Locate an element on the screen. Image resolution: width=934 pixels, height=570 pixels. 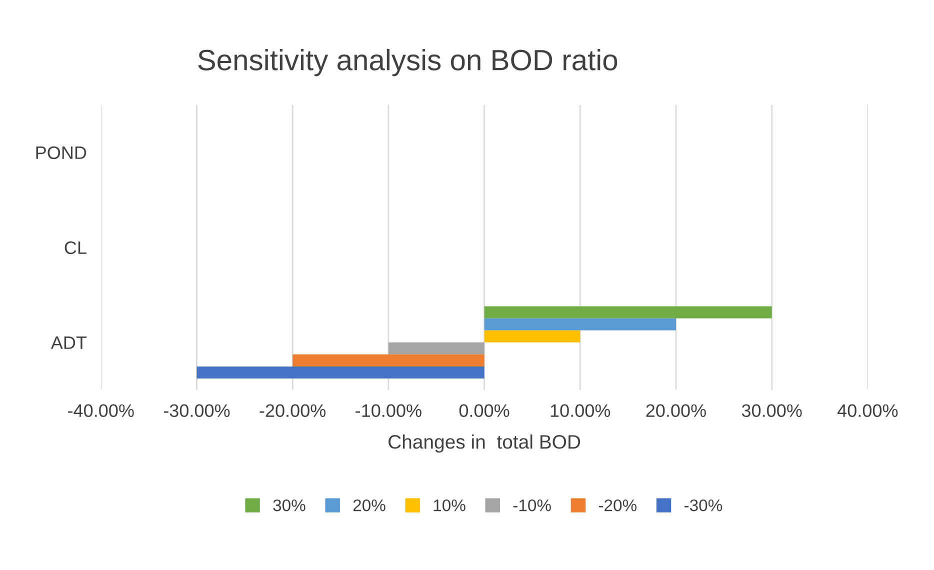
legend-label: -10% is located at coordinates (532, 505).